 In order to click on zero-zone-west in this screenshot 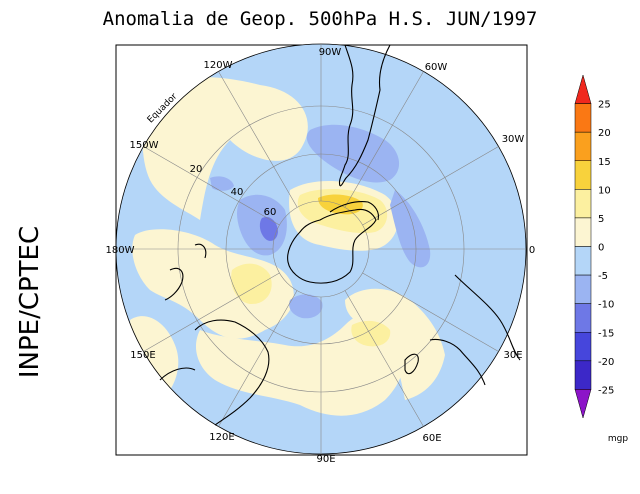, I will do `click(213, 284)`.